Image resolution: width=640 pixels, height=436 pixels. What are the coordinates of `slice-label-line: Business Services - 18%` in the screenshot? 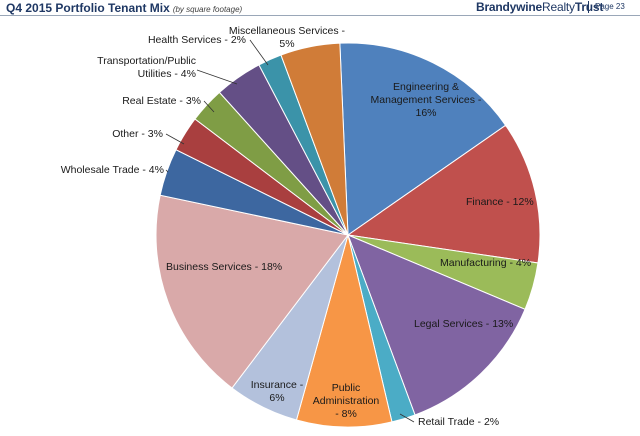 It's located at (224, 267).